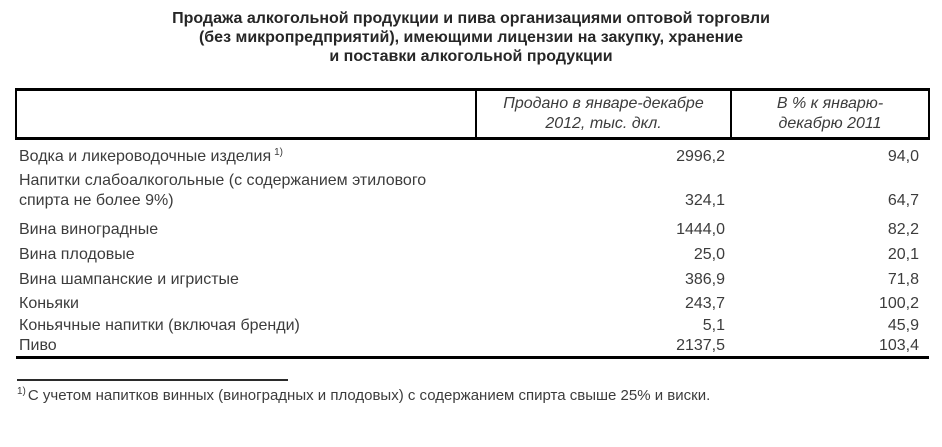 The width and height of the screenshot is (942, 447). What do you see at coordinates (903, 229) in the screenshot?
I see `percent-value: 82,2` at bounding box center [903, 229].